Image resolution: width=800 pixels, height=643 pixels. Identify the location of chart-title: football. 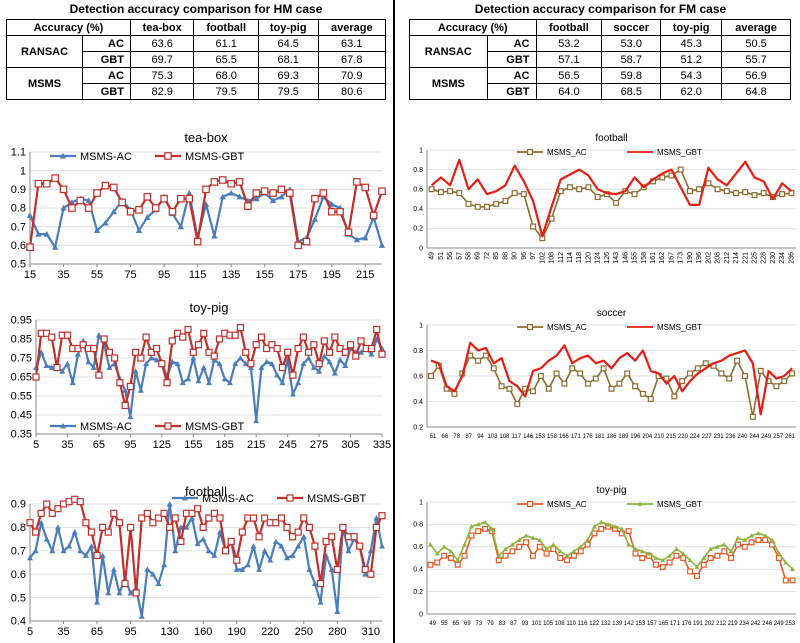
(206, 491).